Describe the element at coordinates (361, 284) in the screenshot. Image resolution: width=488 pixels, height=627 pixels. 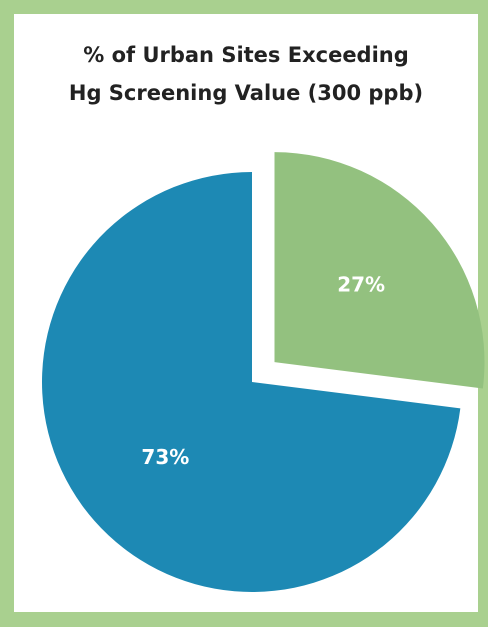
I see `value-label: 27%` at that location.